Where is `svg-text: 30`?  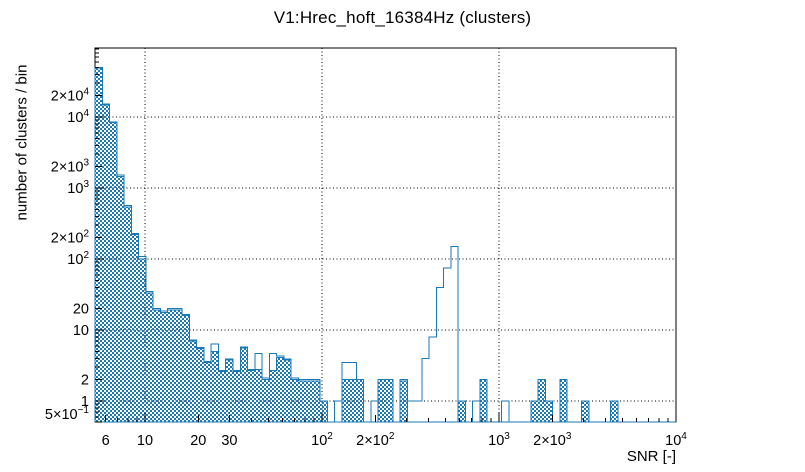 svg-text: 30 is located at coordinates (229, 441).